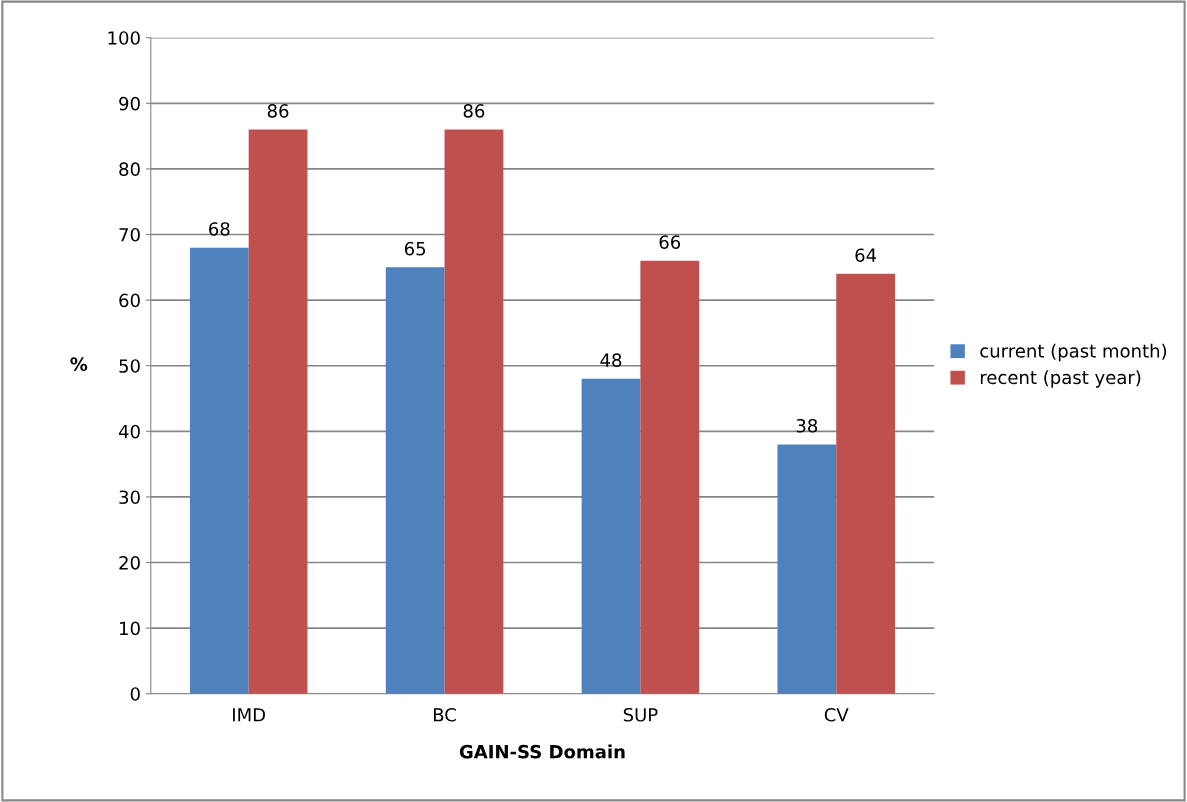 This screenshot has width=1187, height=802. Describe the element at coordinates (807, 425) in the screenshot. I see `data-label: 38` at that location.